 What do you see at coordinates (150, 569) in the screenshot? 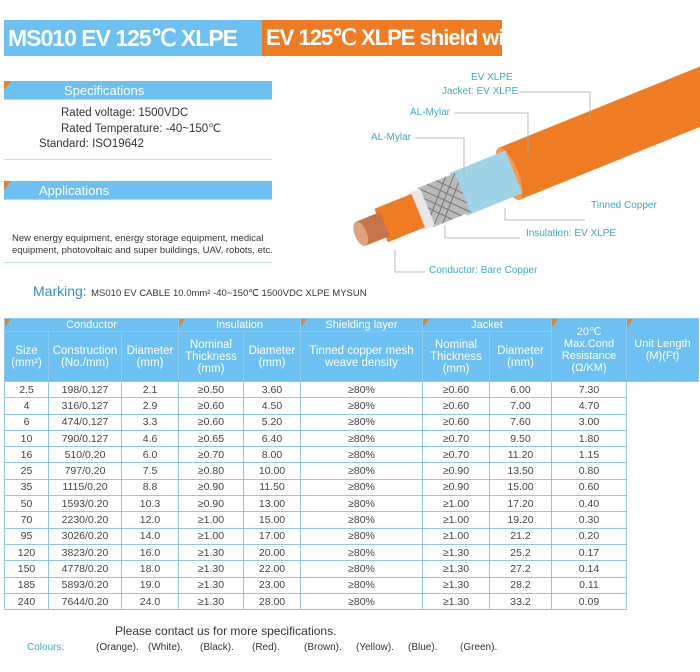
I see `table-cell: 18.0` at bounding box center [150, 569].